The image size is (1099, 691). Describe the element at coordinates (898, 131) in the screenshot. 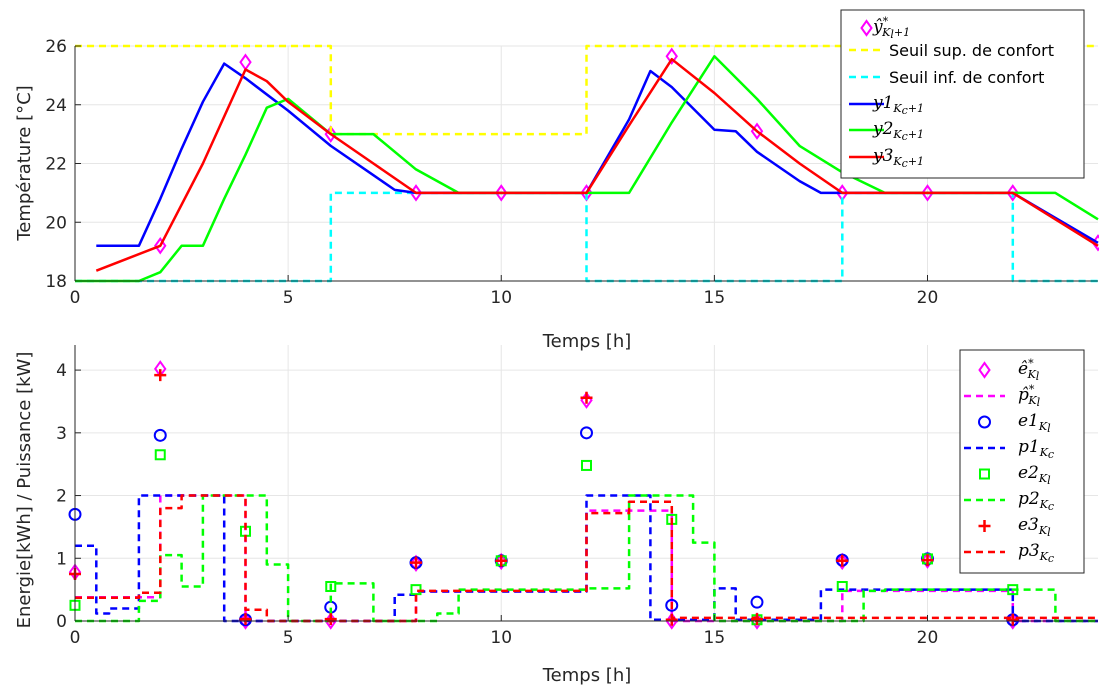

I see `temp-legend-y2-label: y2Kc+1` at that location.